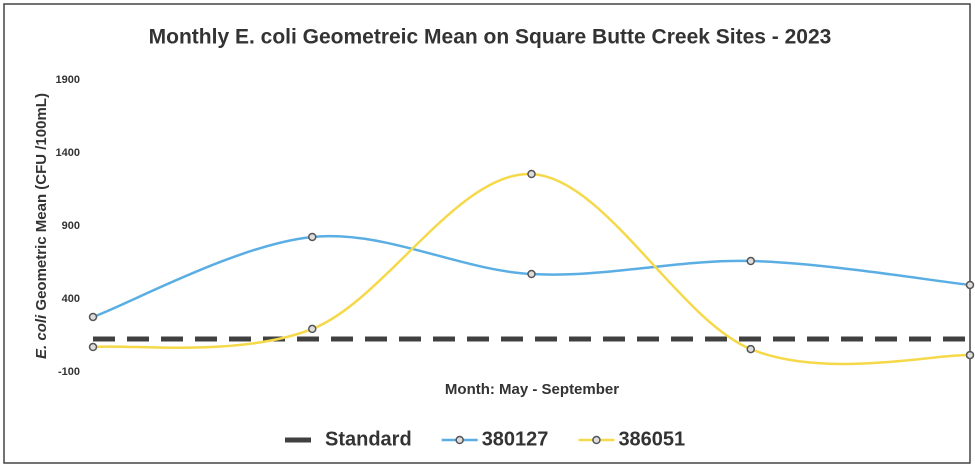  I want to click on y-axis-label: E. coli Geometric Mean (CFU /100mL), so click(41, 226).